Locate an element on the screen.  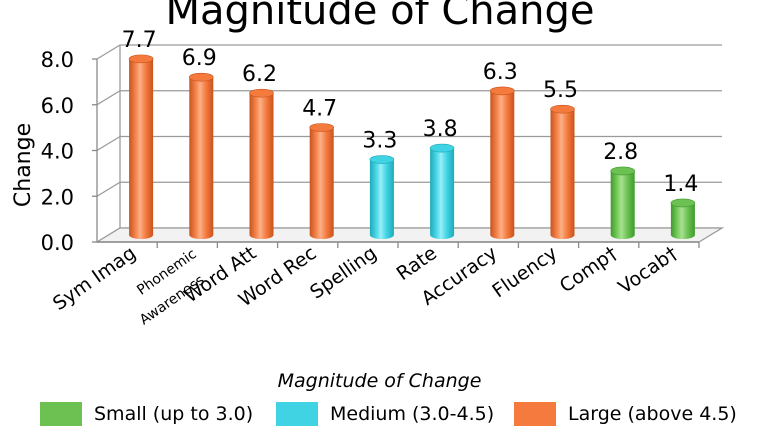
value-label: 4.7 is located at coordinates (319, 108).